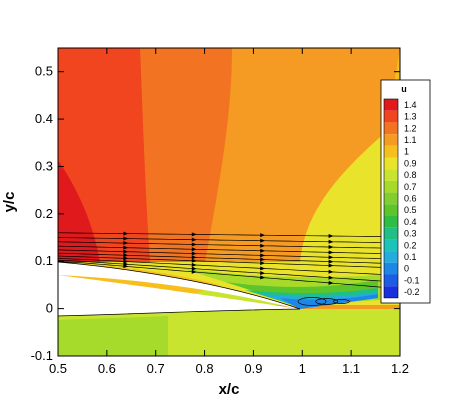 The image size is (450, 400). I want to click on x-tick-label: 1, so click(302, 368).